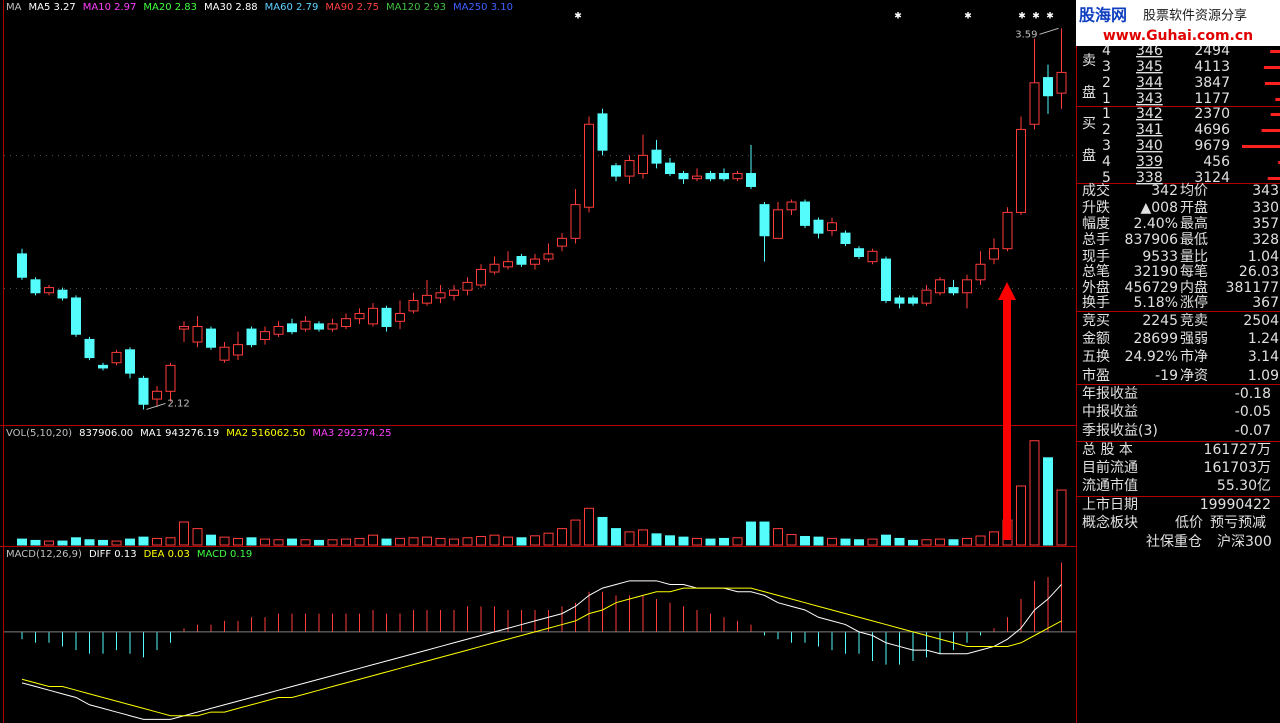 The width and height of the screenshot is (1280, 723). Describe the element at coordinates (1096, 356) in the screenshot. I see `stat-label: 五换` at that location.